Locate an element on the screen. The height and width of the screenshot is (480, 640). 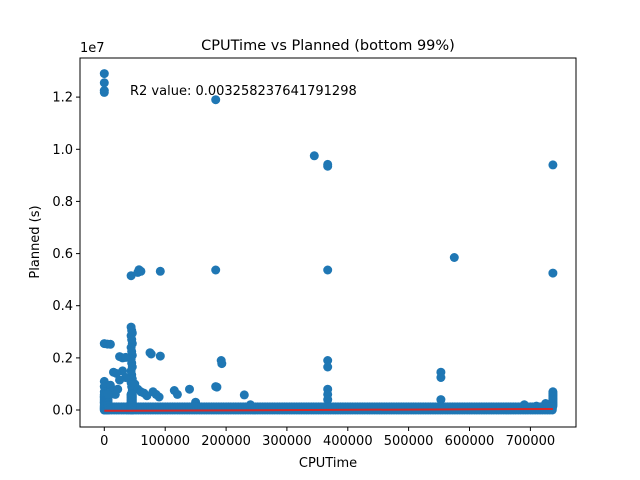
y-axis: 0.0 0.2 0.4 0.6 0.8 1.0 1.2 is located at coordinates (66, 255).